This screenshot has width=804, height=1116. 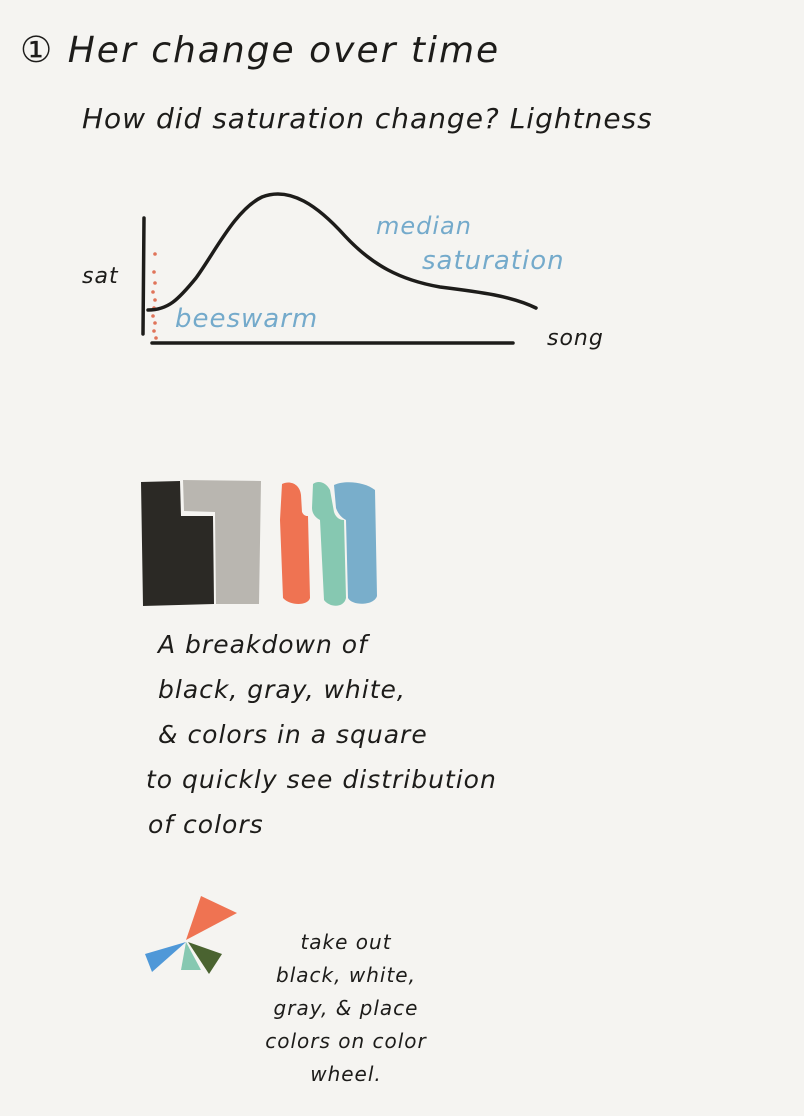 I want to click on y-axis-line, so click(x=143, y=276).